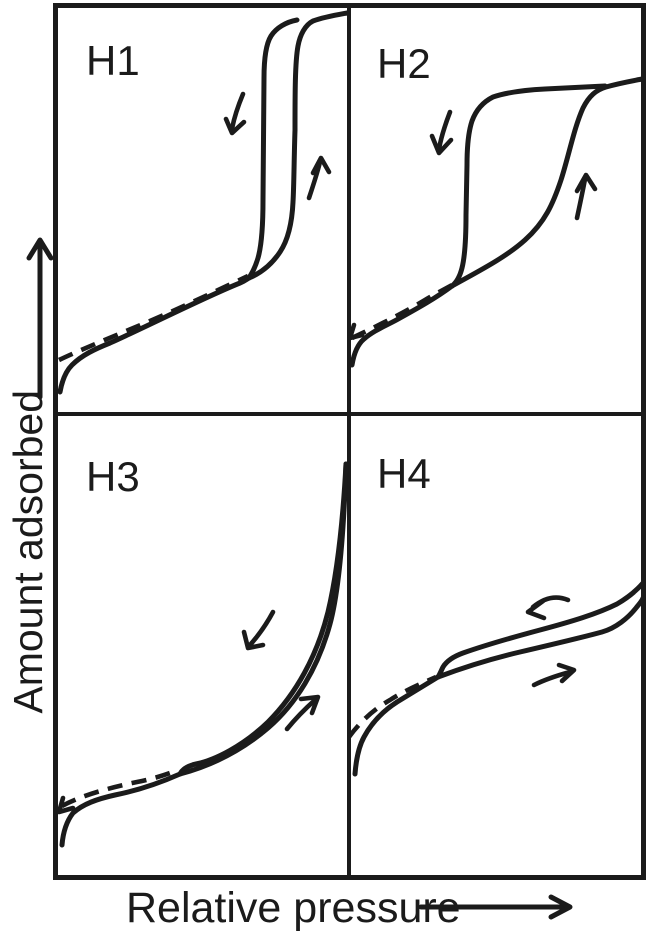 The image size is (648, 932). I want to click on h3-adsorption-arrow-icon, so click(302, 713).